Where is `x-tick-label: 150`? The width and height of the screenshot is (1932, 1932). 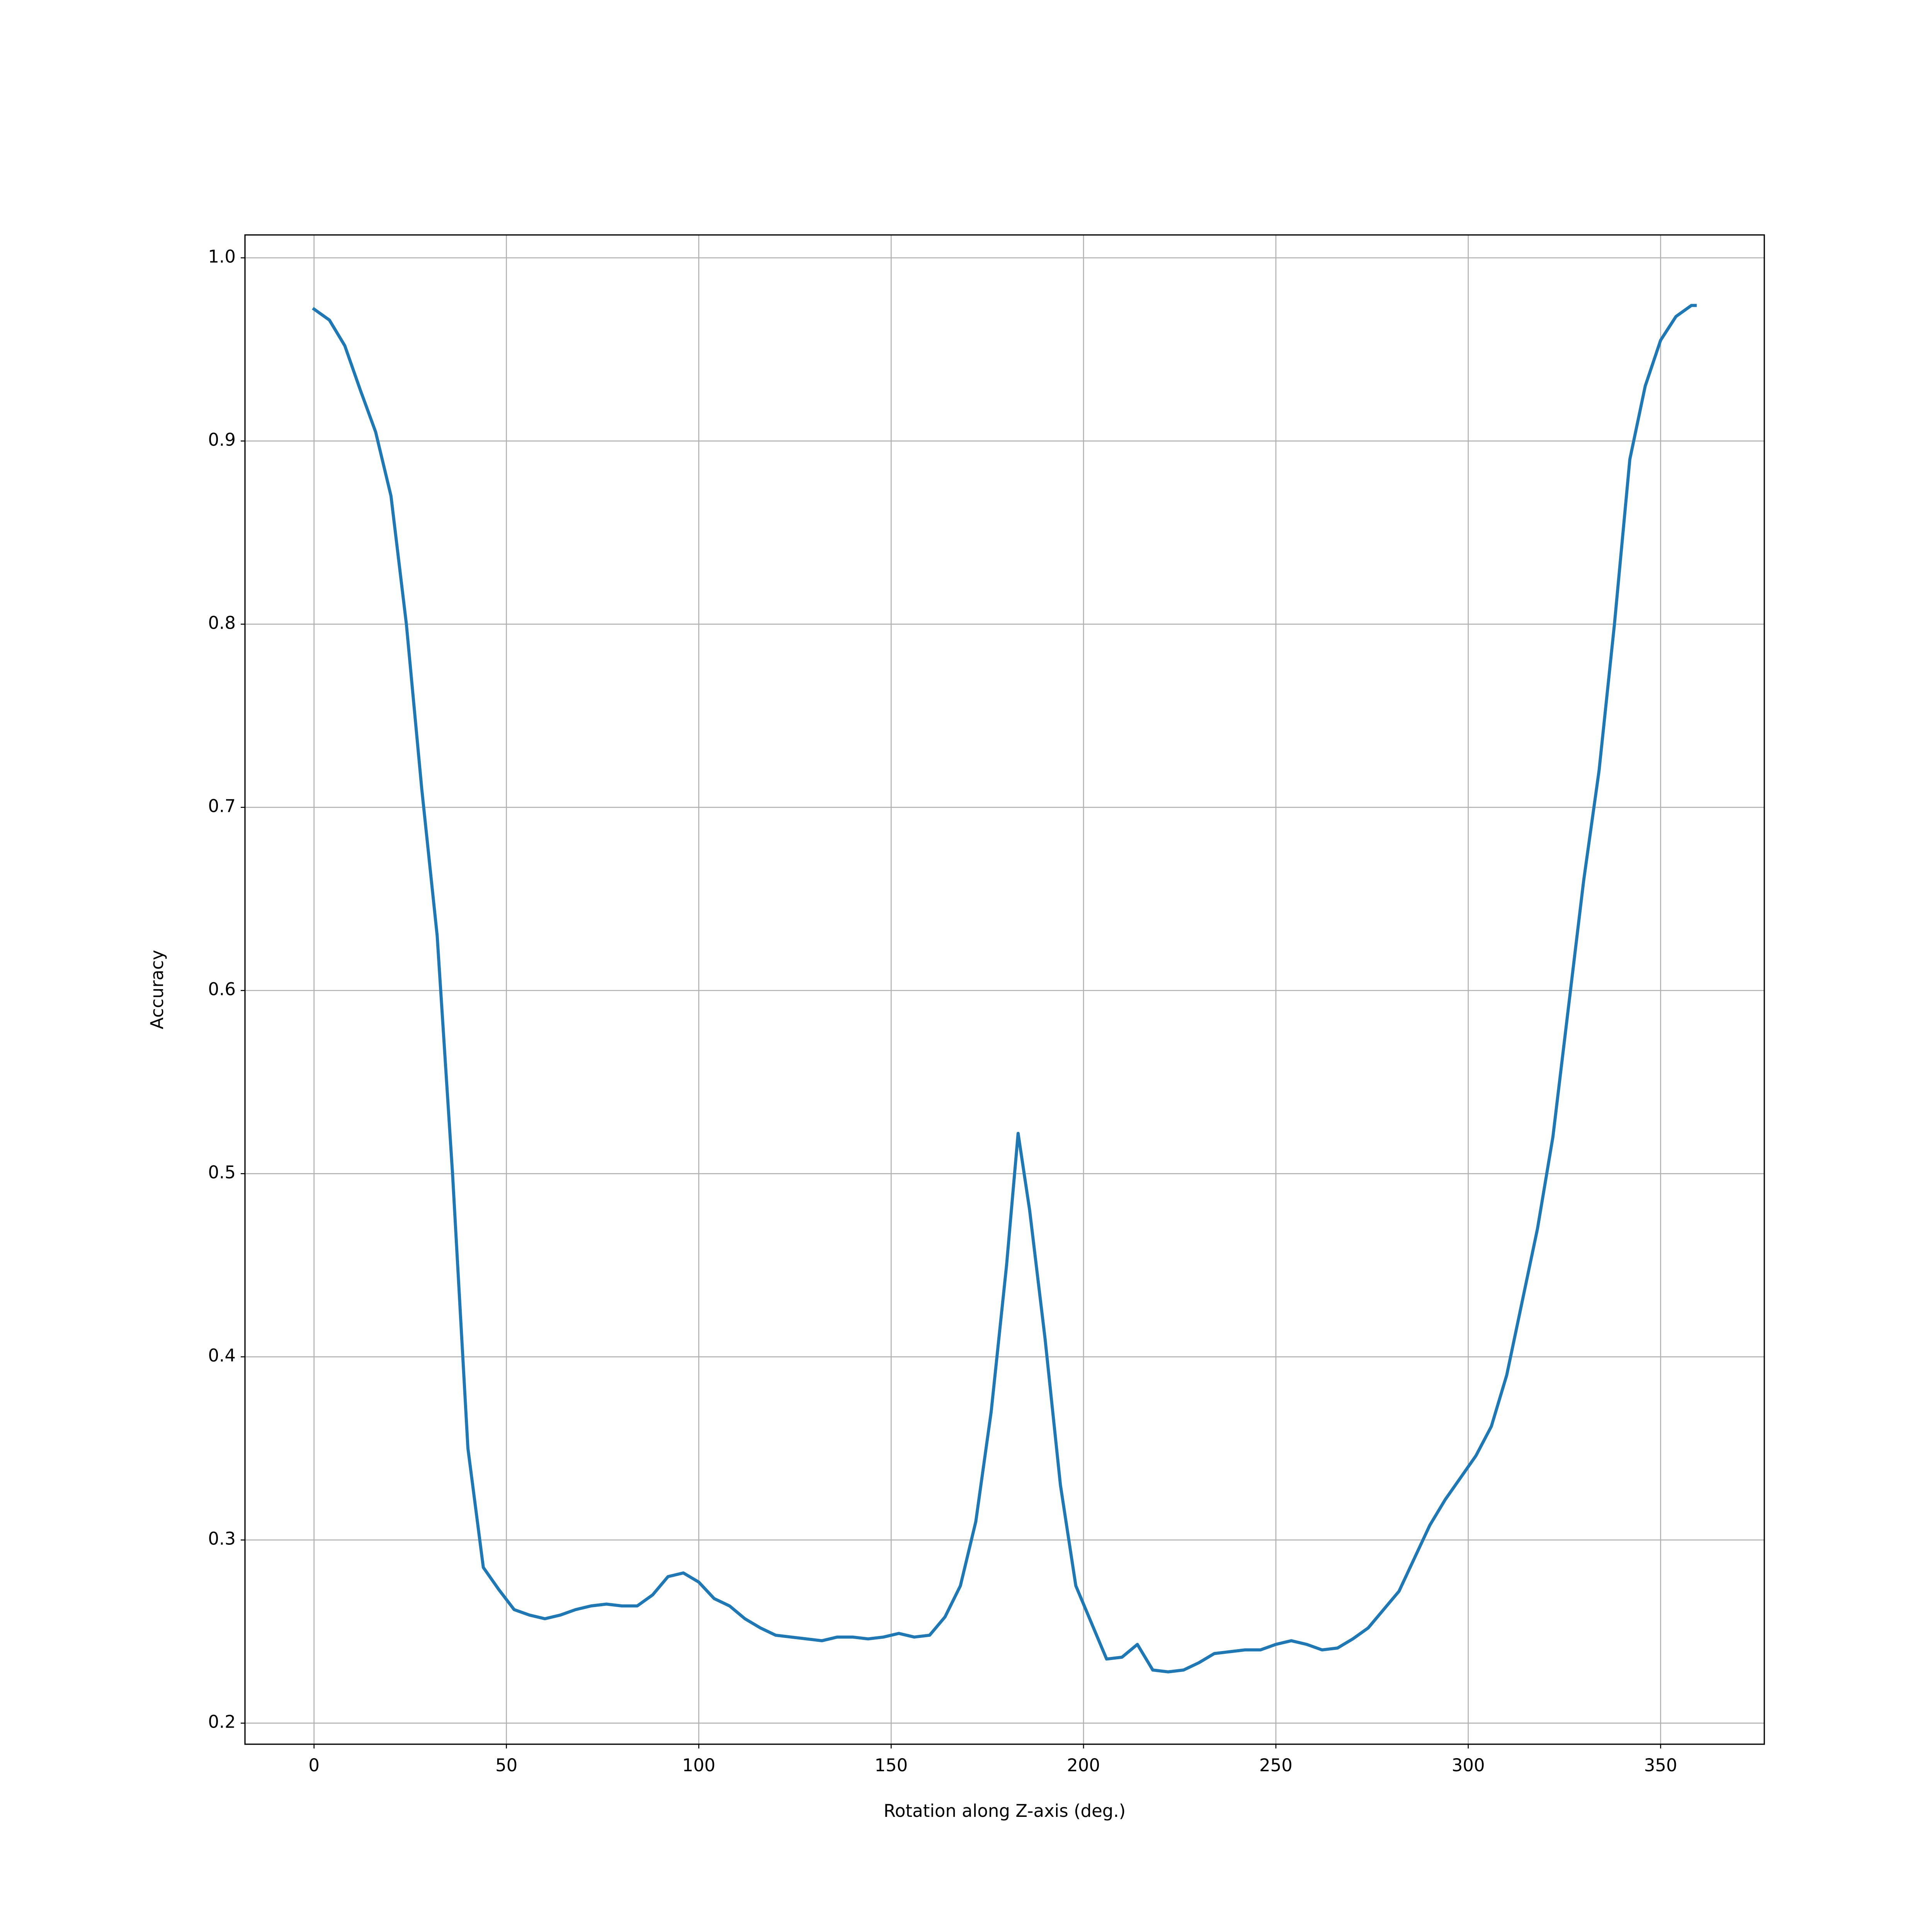
x-tick-label: 150 is located at coordinates (891, 1766).